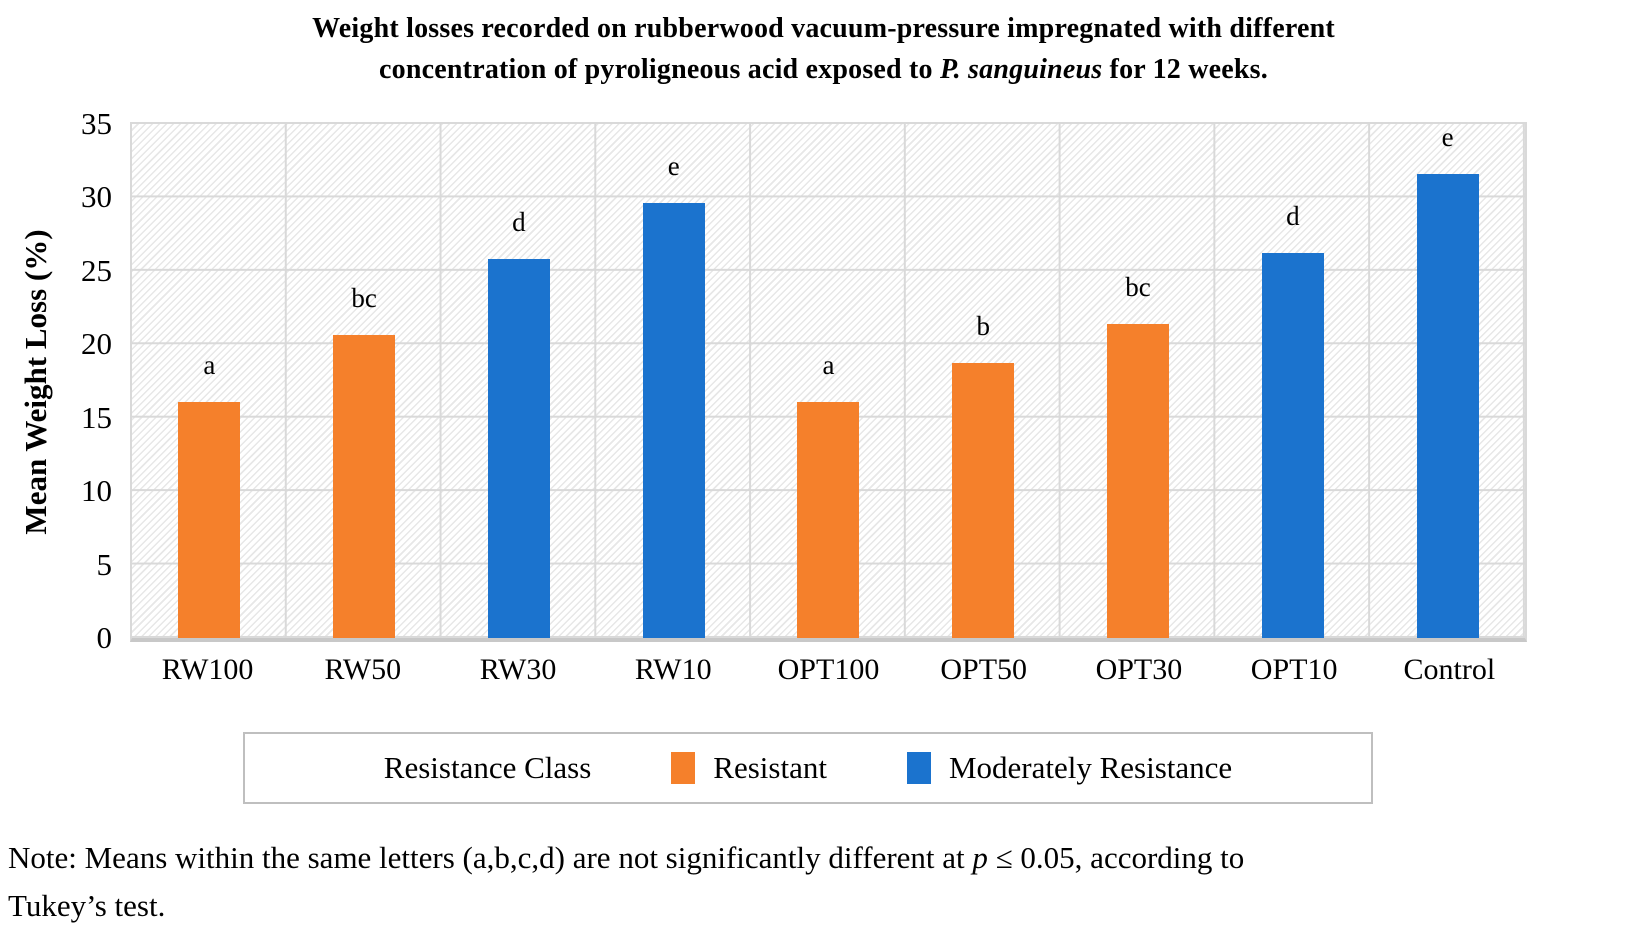 The height and width of the screenshot is (940, 1647). Describe the element at coordinates (1090, 767) in the screenshot. I see `legend-item-label: Moderately Resistance` at that location.